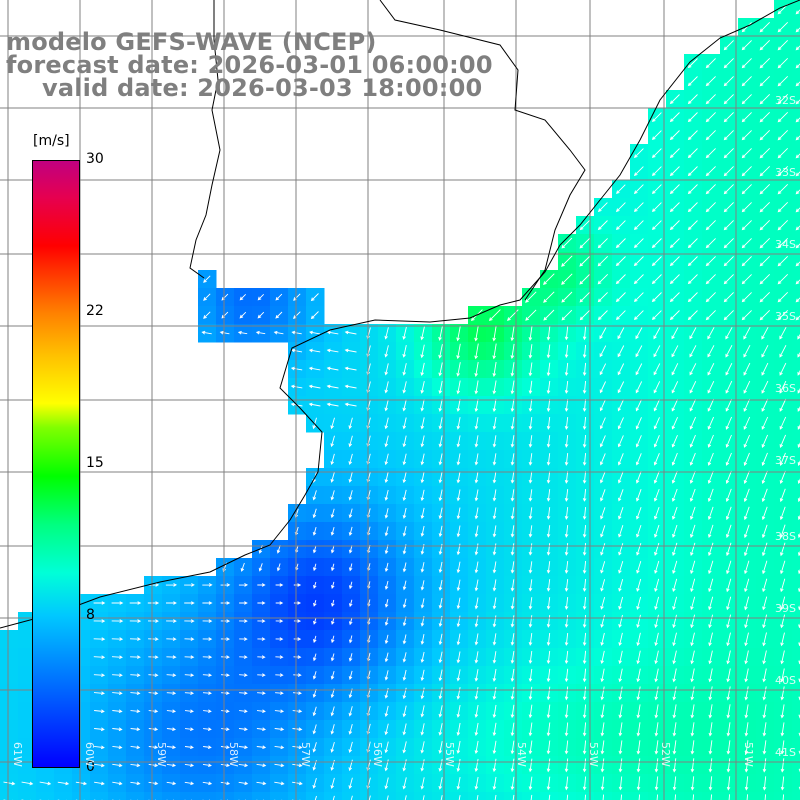 The width and height of the screenshot is (800, 800). I want to click on forecast-date: forecast date: 2026-03-01 06:00:00, so click(249, 65).